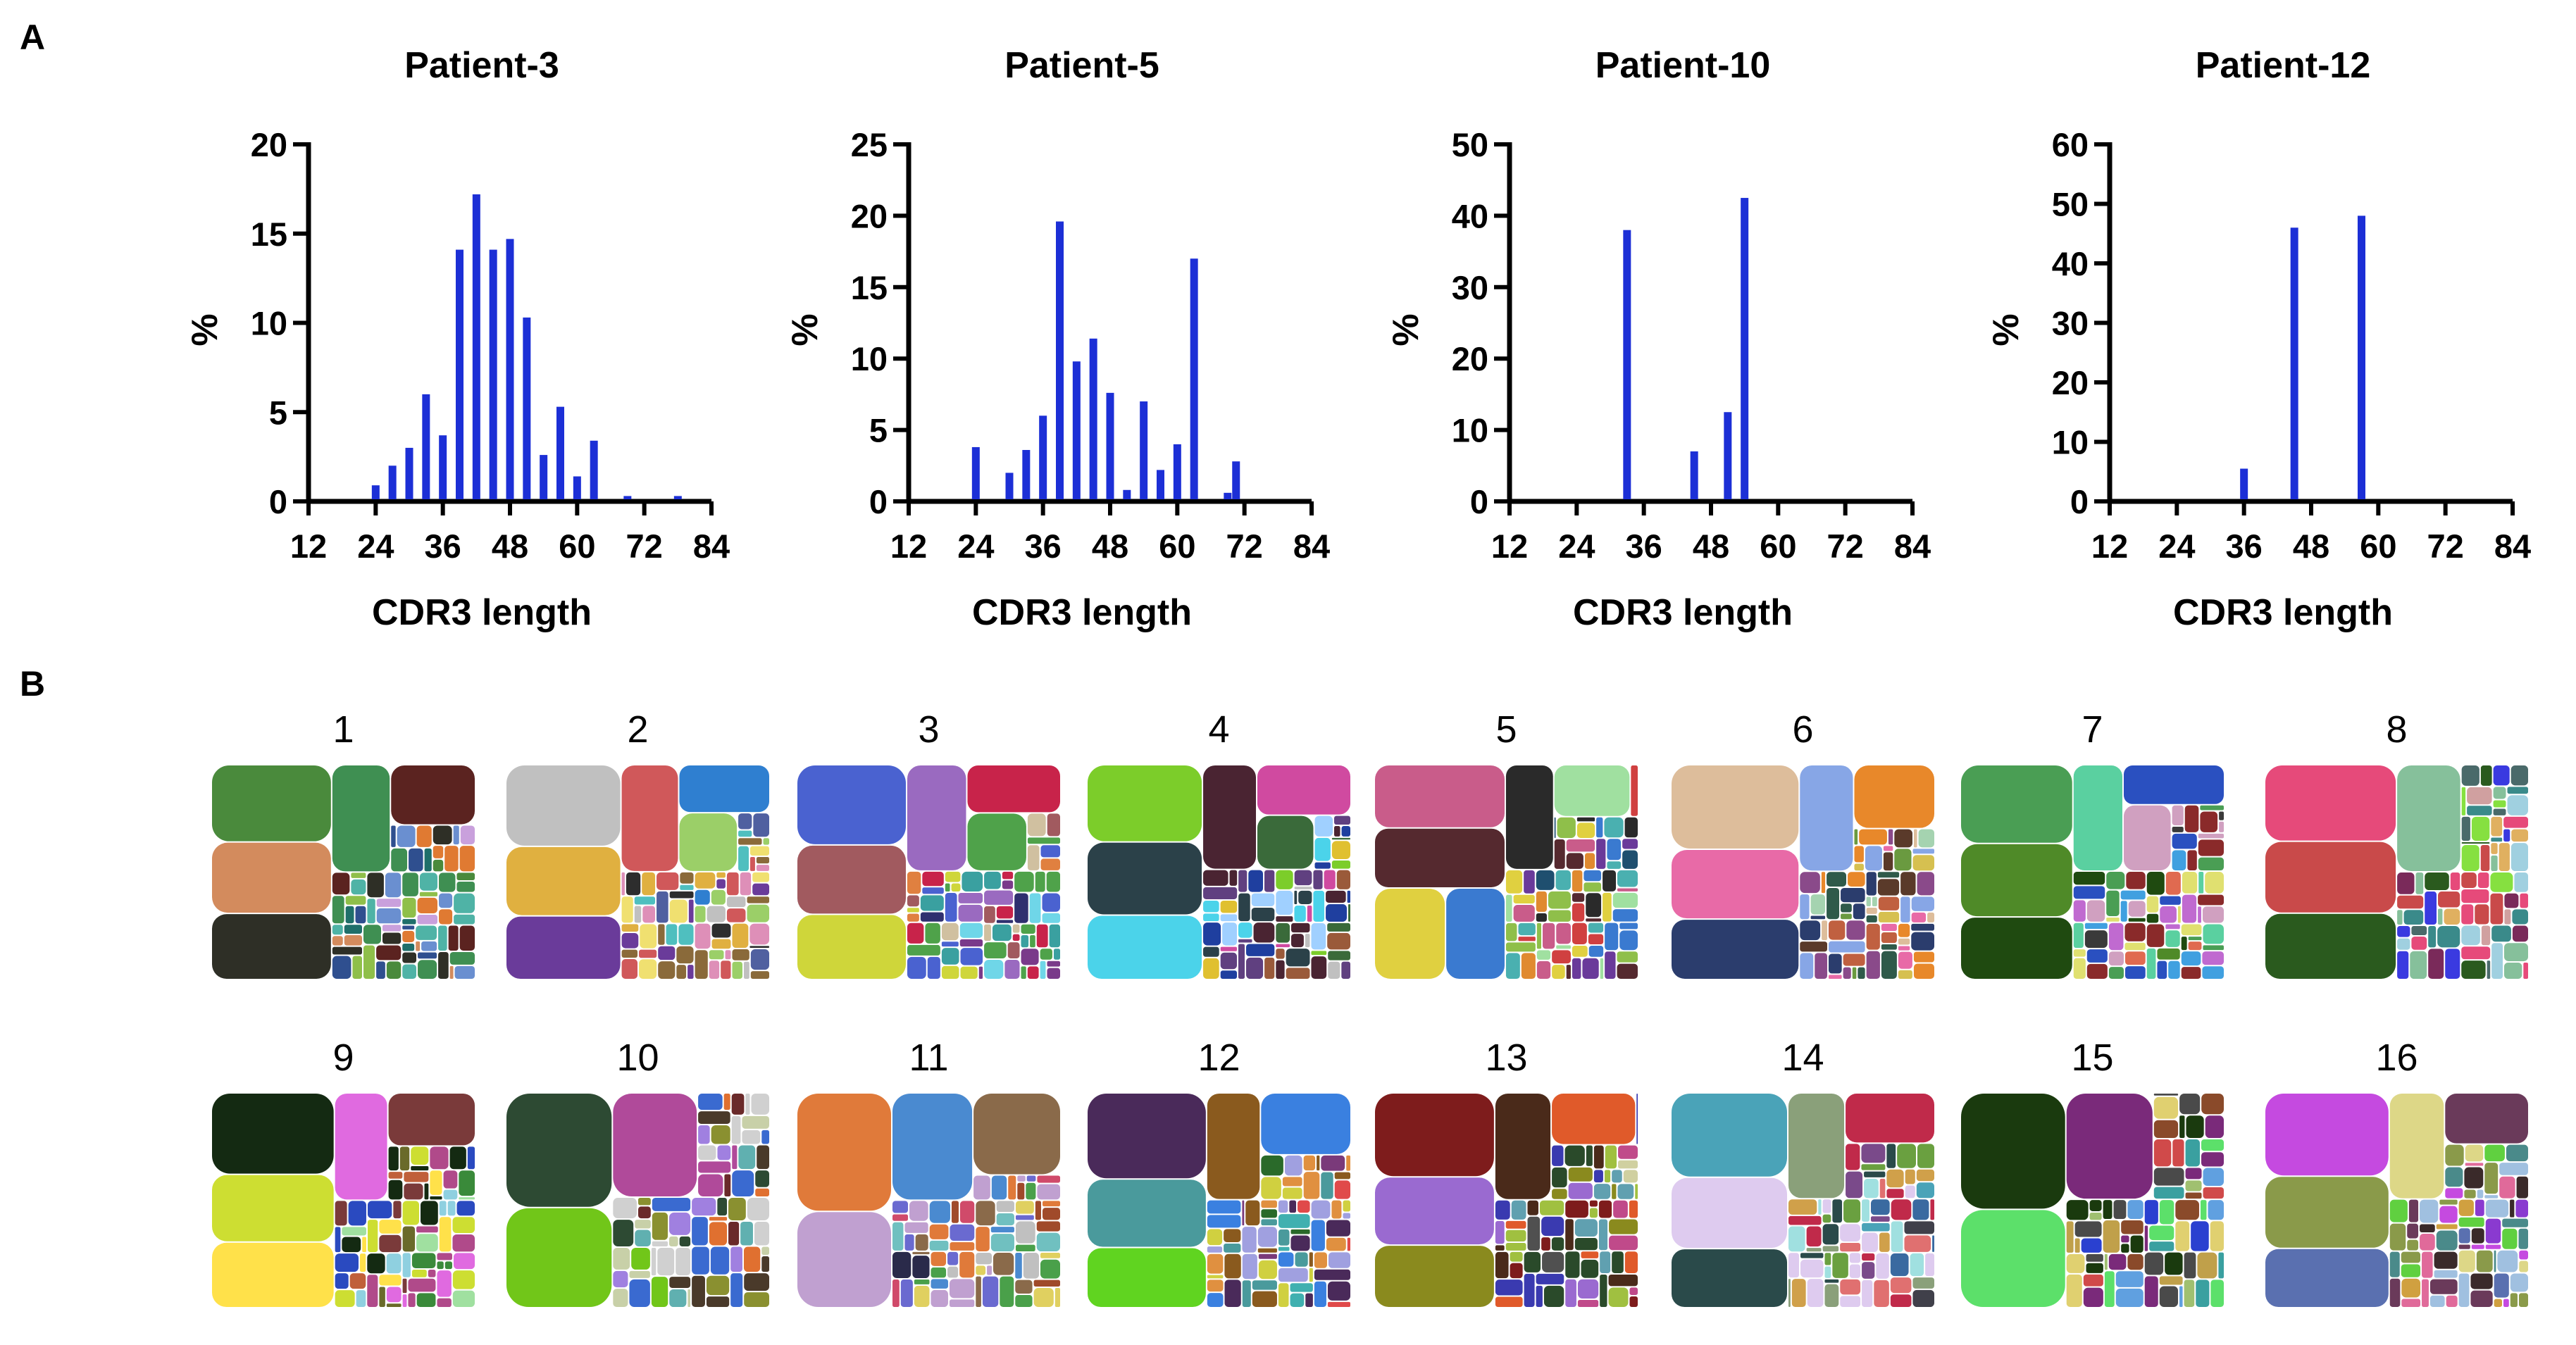 The height and width of the screenshot is (1345, 2576). Describe the element at coordinates (1845, 546) in the screenshot. I see `x-tick-label: 72` at that location.